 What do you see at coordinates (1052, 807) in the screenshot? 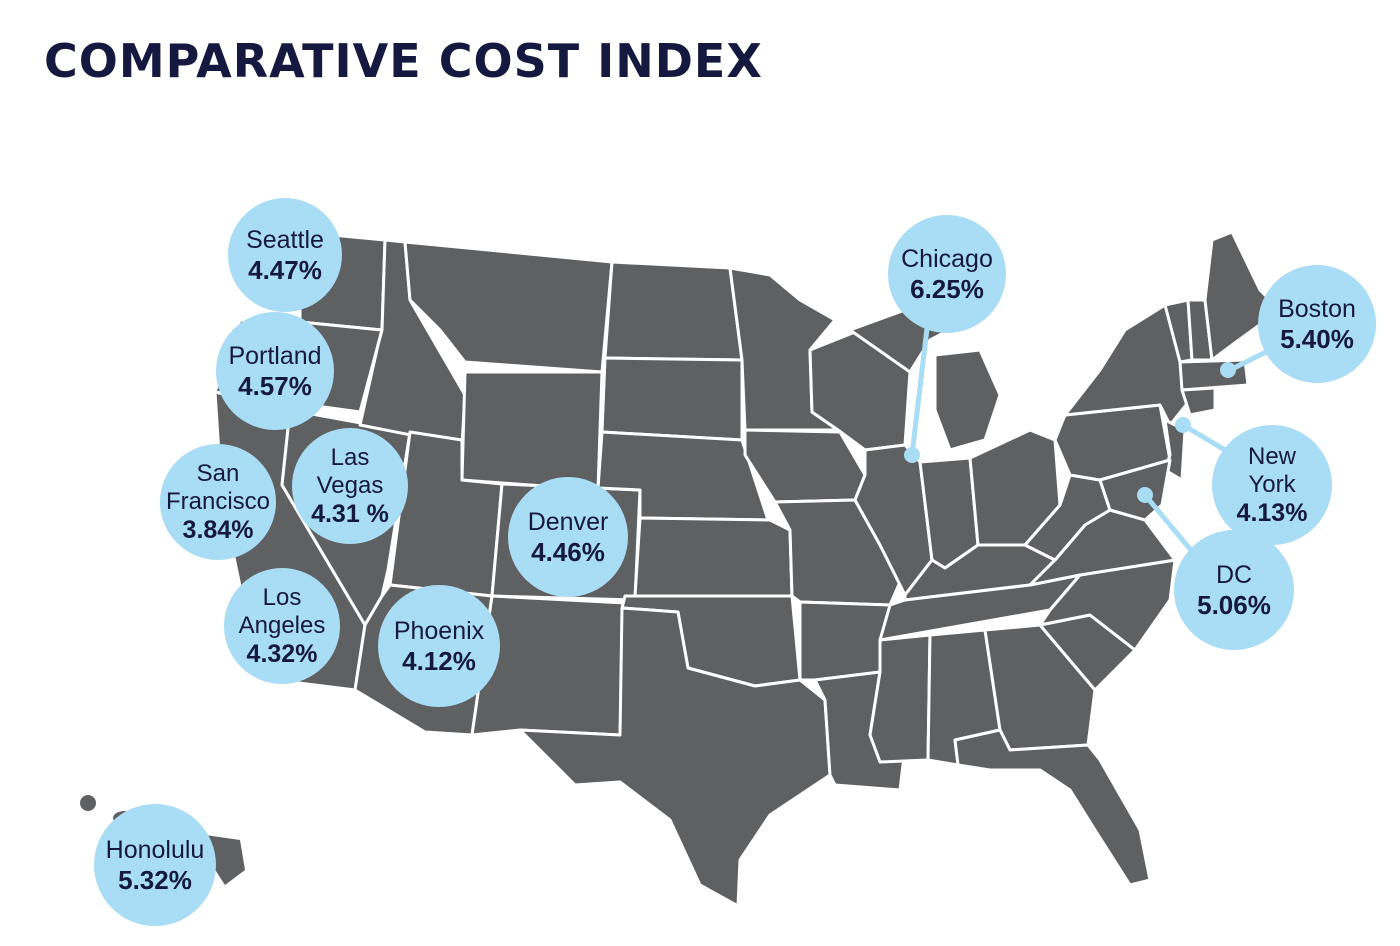
I see `state-florida` at bounding box center [1052, 807].